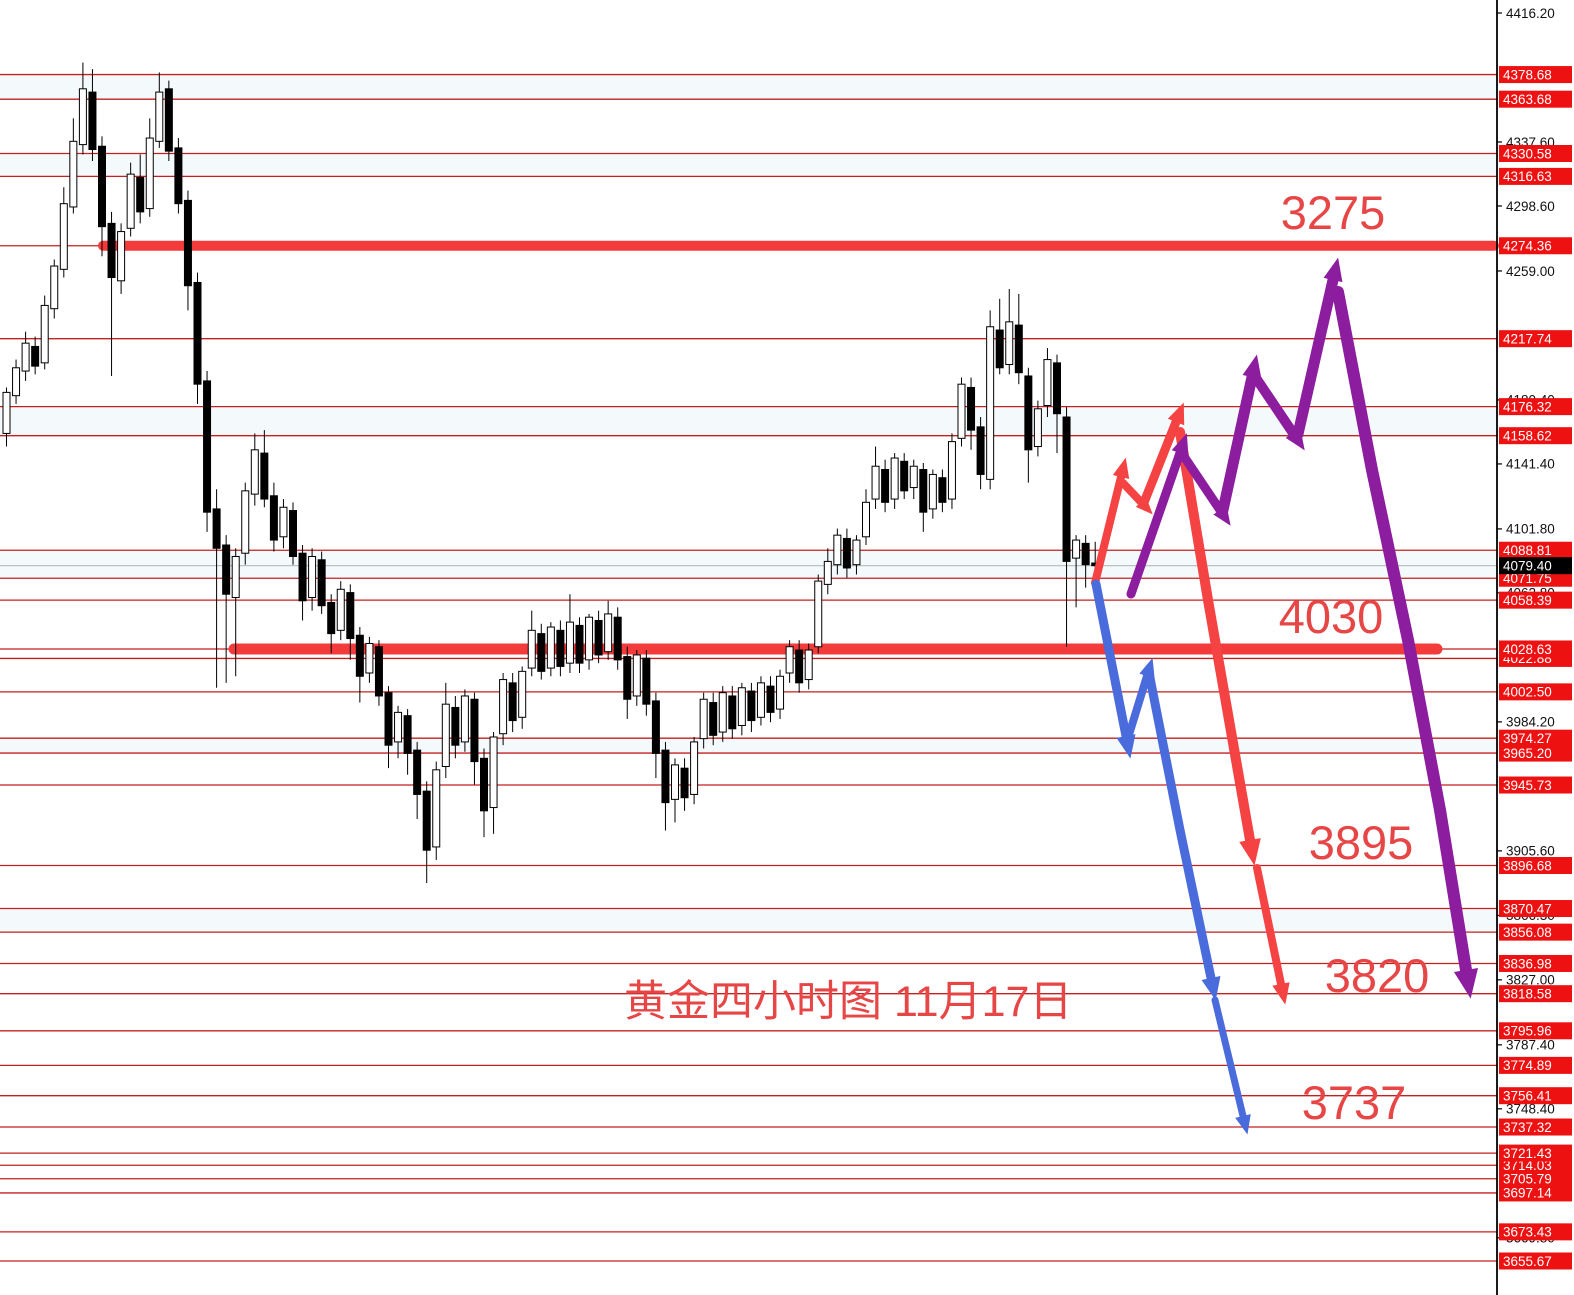 This screenshot has height=1295, width=1574. What do you see at coordinates (1527, 738) in the screenshot?
I see `price-level-badge-label: 3974.27` at bounding box center [1527, 738].